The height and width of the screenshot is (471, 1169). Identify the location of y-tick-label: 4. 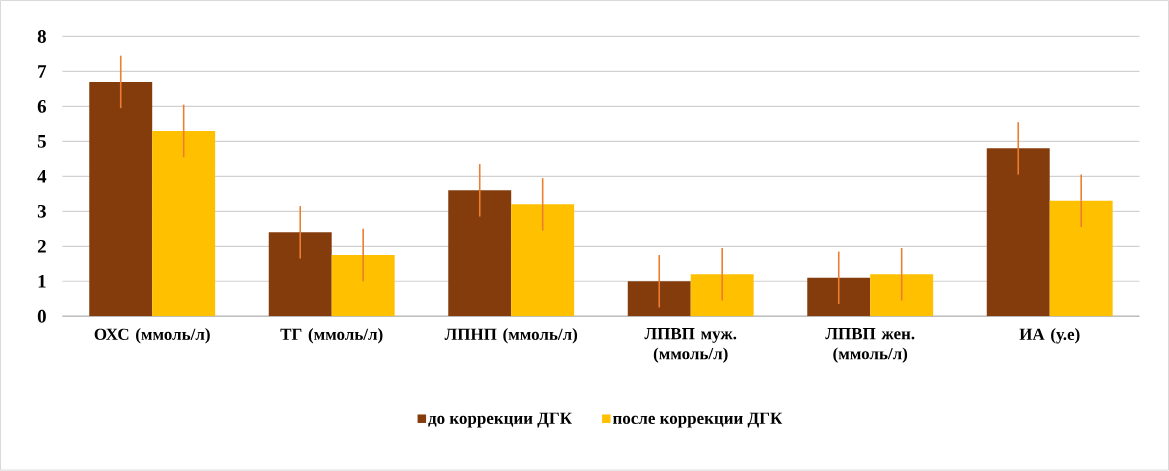
(42, 176).